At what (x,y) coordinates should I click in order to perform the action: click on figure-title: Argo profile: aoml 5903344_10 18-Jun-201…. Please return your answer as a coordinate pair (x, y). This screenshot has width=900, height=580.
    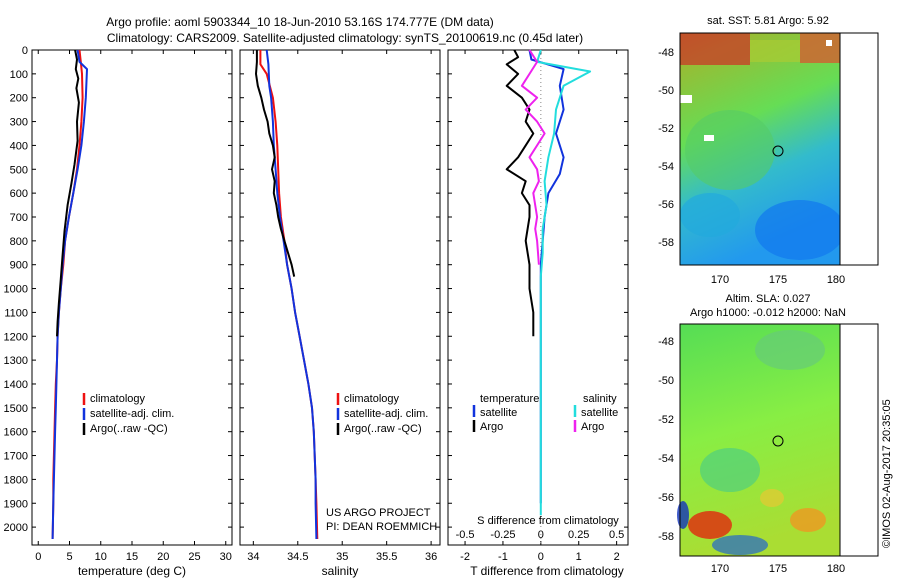
    Looking at the image, I should click on (300, 22).